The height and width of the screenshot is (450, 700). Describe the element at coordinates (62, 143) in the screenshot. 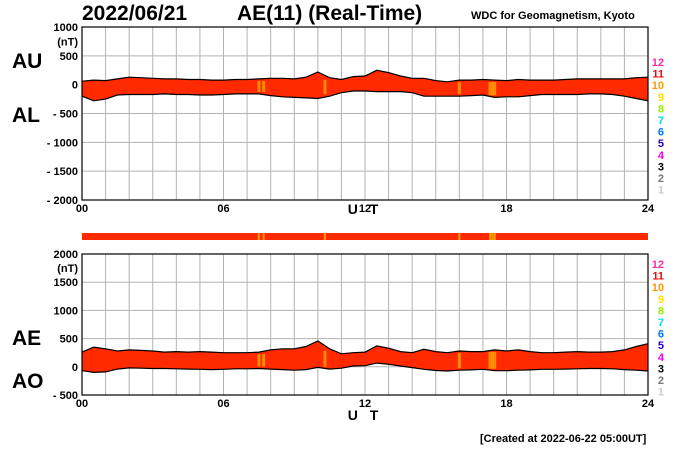

I see `y-tick-label: - 1000` at that location.